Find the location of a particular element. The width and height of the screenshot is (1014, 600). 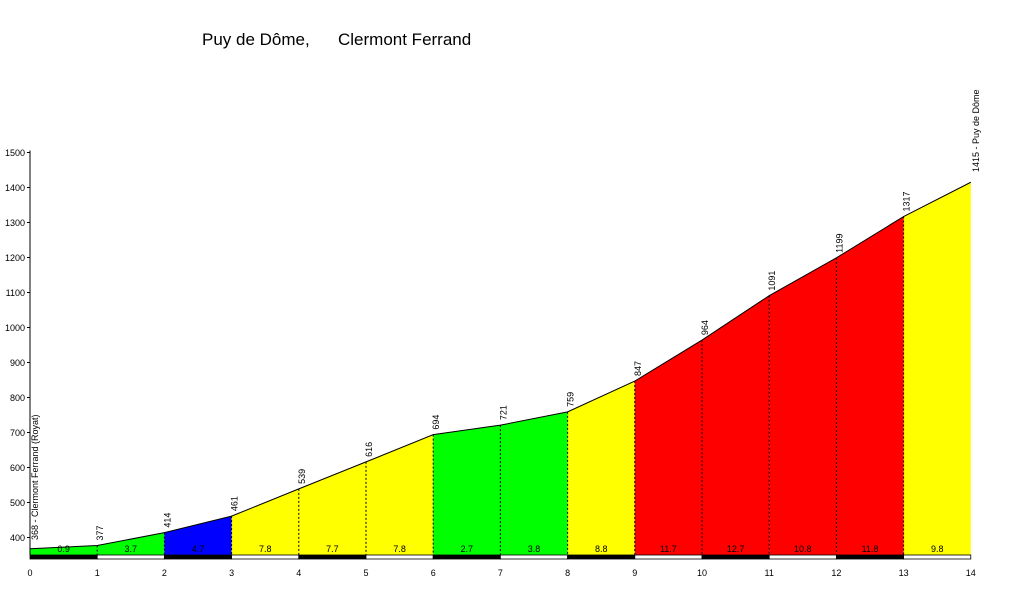

y-tick-label: 700 is located at coordinates (17, 433).